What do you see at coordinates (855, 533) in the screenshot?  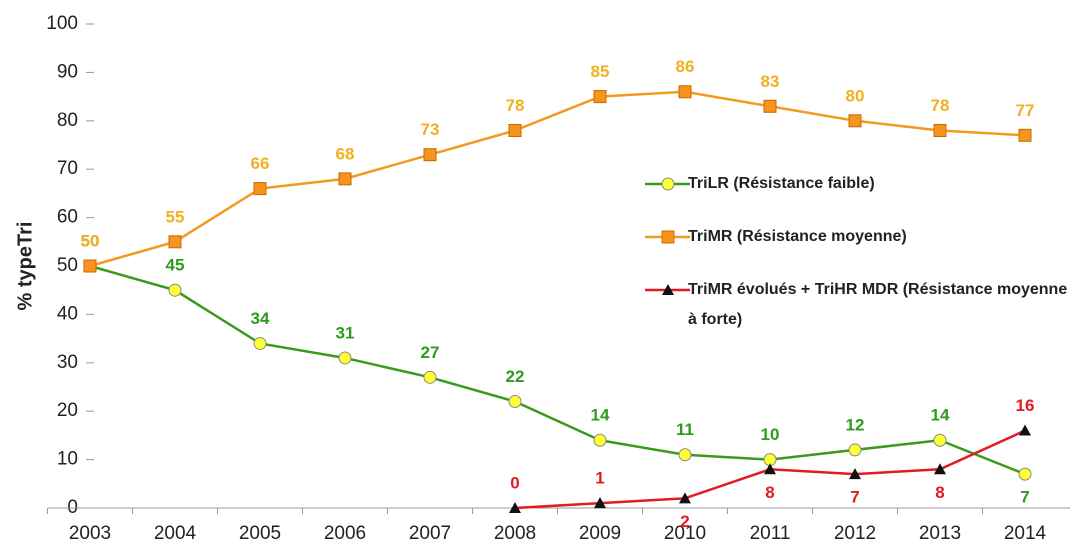 I see `x-tick-label: 2012` at bounding box center [855, 533].